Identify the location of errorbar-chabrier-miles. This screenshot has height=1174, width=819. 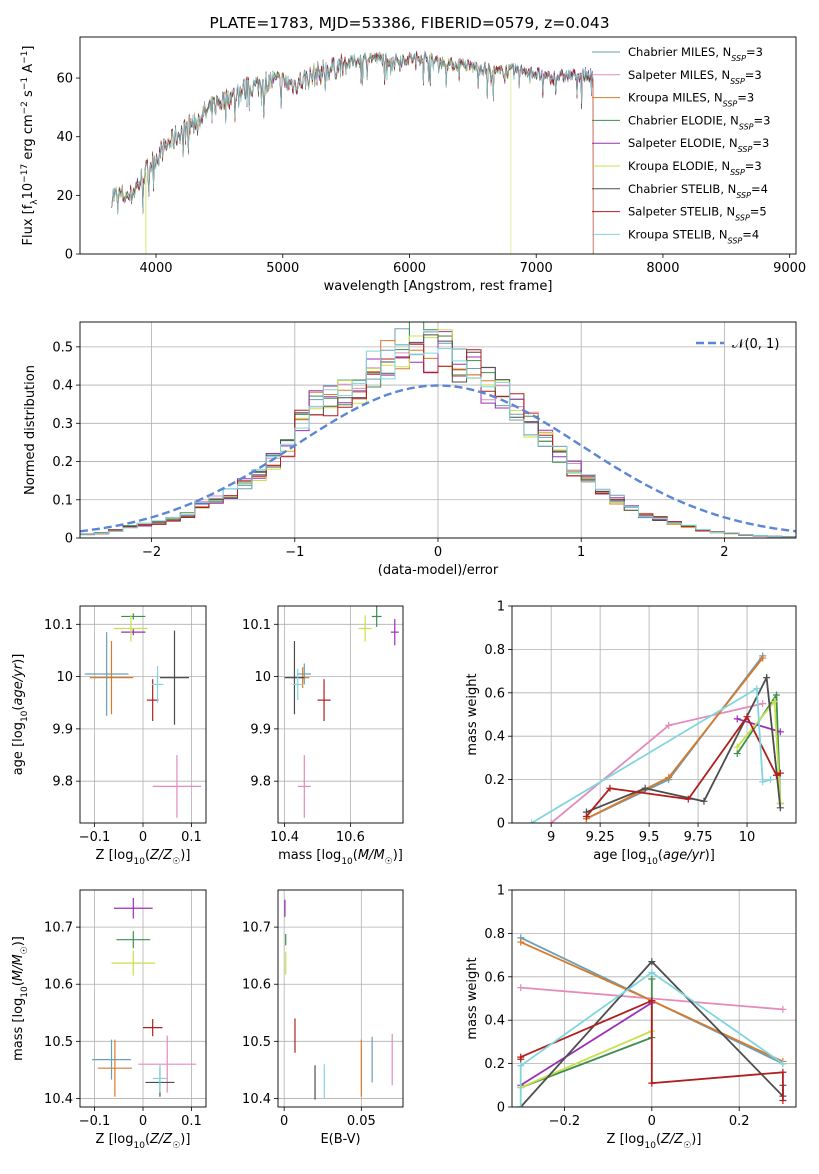
(106, 674).